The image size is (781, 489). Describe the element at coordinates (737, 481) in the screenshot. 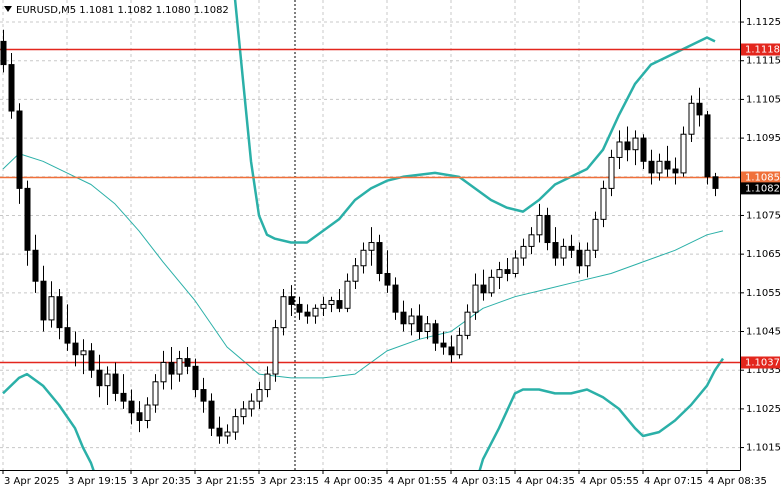

I see `x-tick-label: 4 Apr 08:35` at that location.